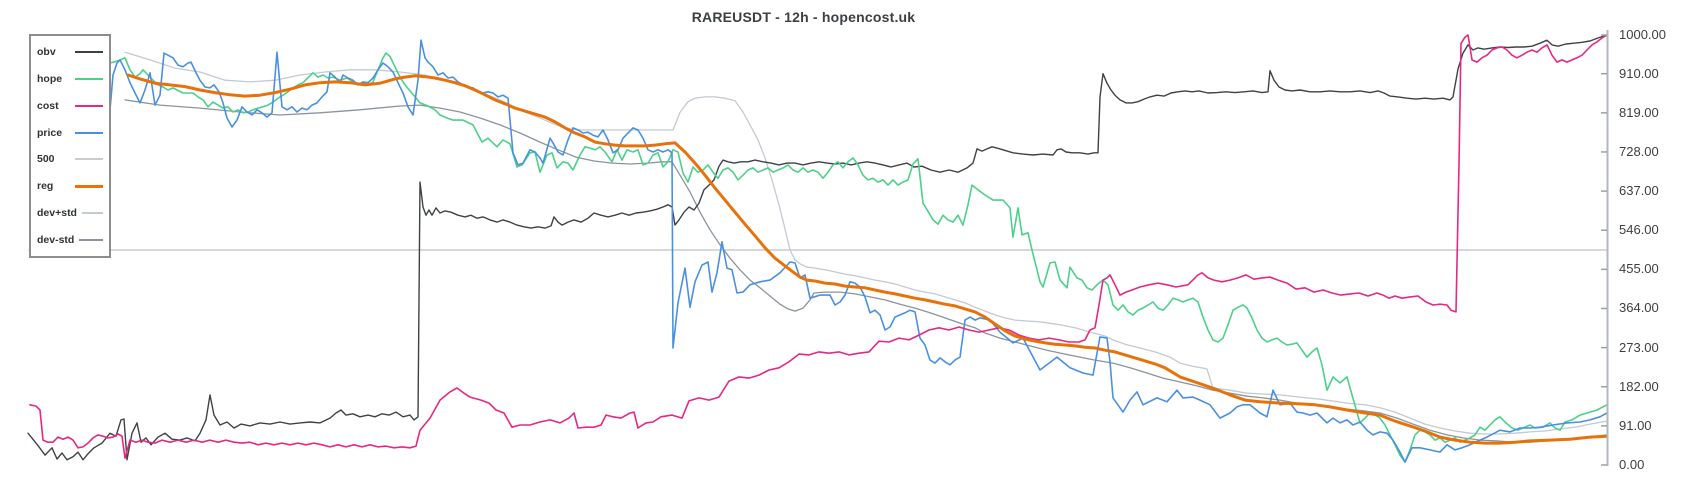 The width and height of the screenshot is (1700, 500). I want to click on legend-item-dev-plus-std: dev+std, so click(70, 213).